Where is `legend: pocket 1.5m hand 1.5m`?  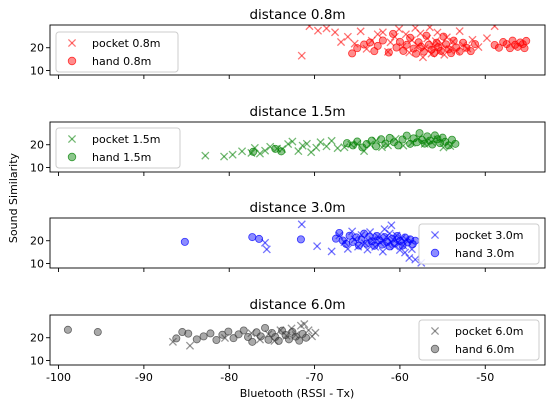 legend: pocket 1.5m hand 1.5m is located at coordinates (118, 148).